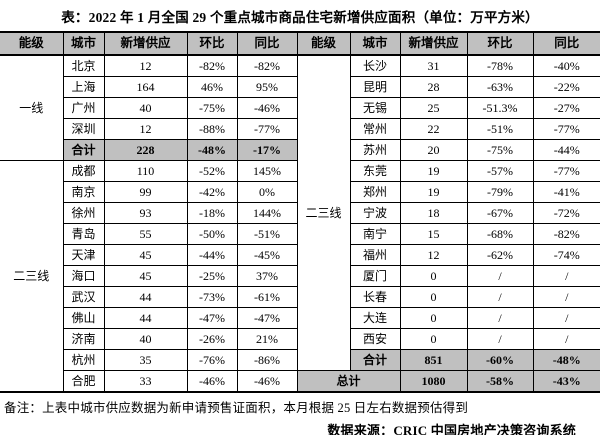  Describe the element at coordinates (32, 43) in the screenshot. I see `col-header-0: 能级` at that location.